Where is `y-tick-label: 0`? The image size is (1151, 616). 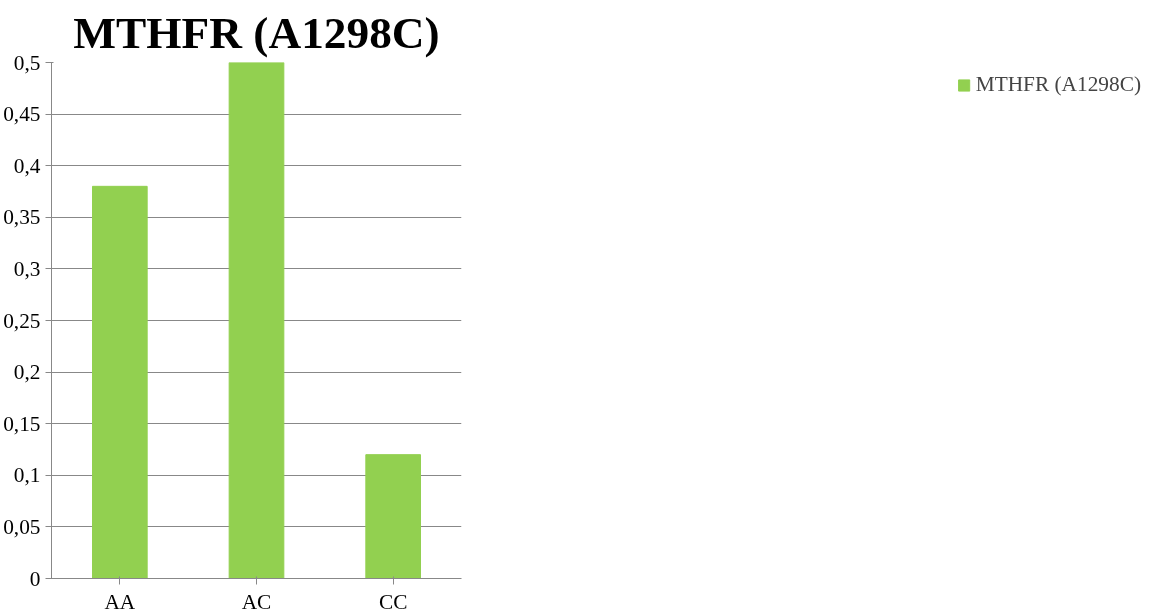
y-tick-label: 0 is located at coordinates (35, 578).